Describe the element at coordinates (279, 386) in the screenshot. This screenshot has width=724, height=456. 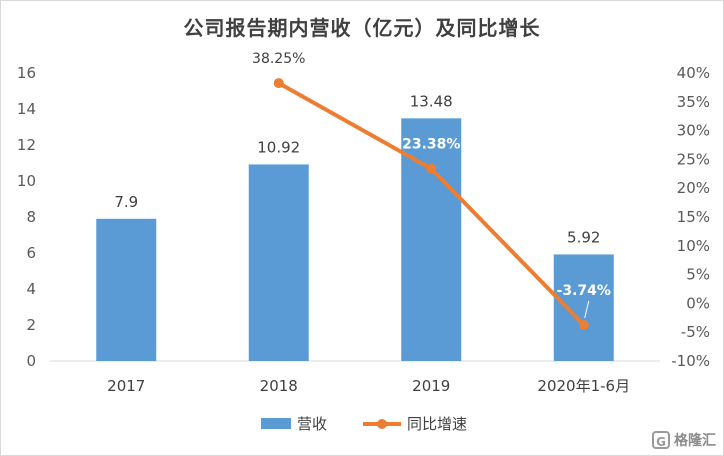
I see `x-tick-label: 2018` at that location.